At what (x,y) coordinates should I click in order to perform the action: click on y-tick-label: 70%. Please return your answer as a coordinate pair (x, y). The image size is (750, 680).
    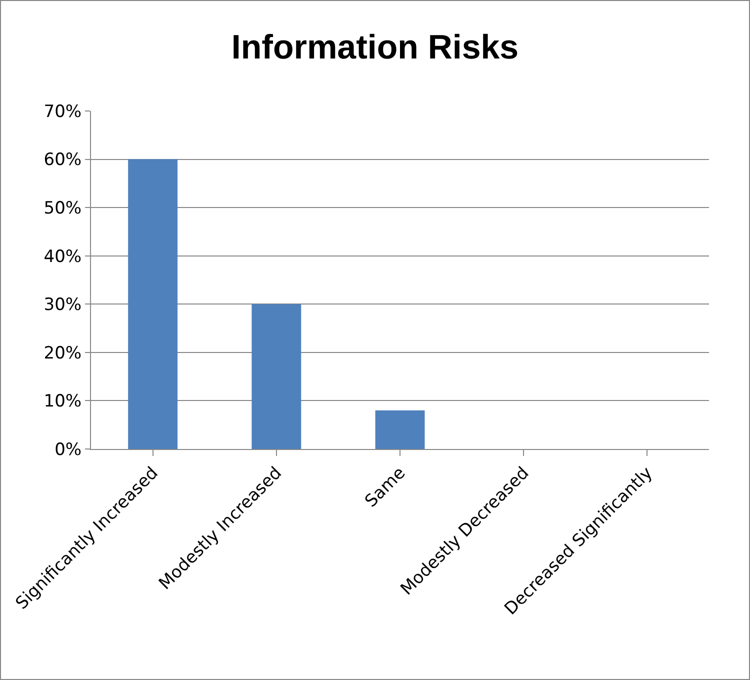
    Looking at the image, I should click on (63, 112).